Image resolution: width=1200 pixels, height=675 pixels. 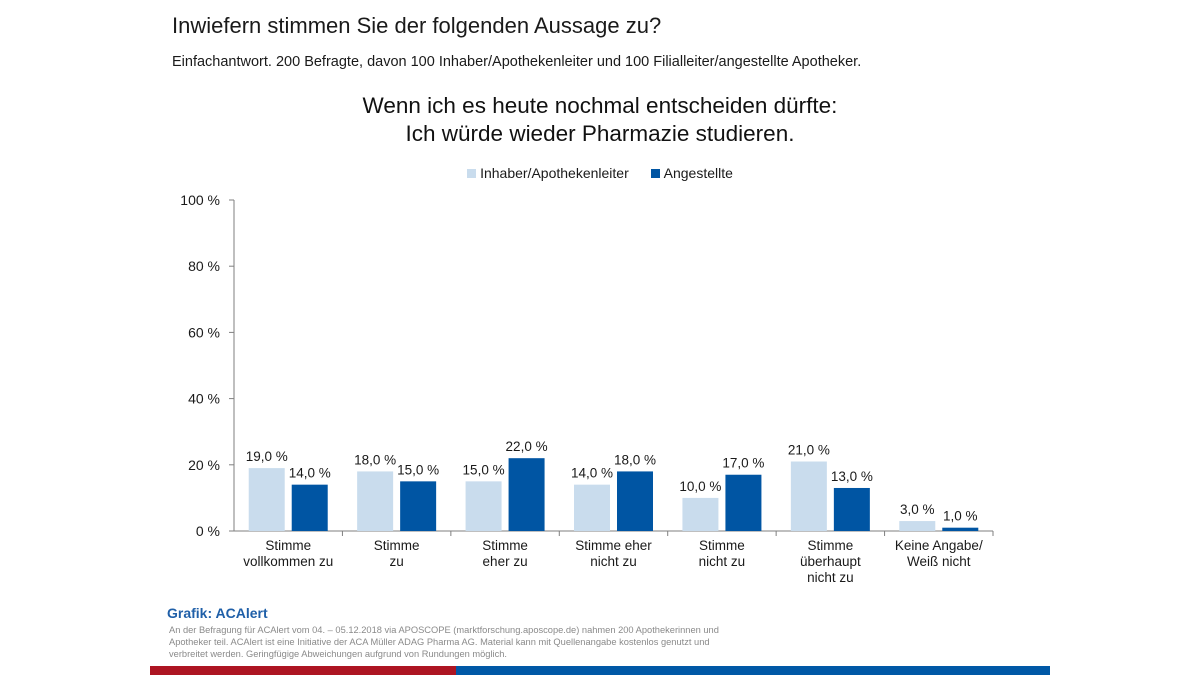 I want to click on footer-accent-red, so click(x=303, y=670).